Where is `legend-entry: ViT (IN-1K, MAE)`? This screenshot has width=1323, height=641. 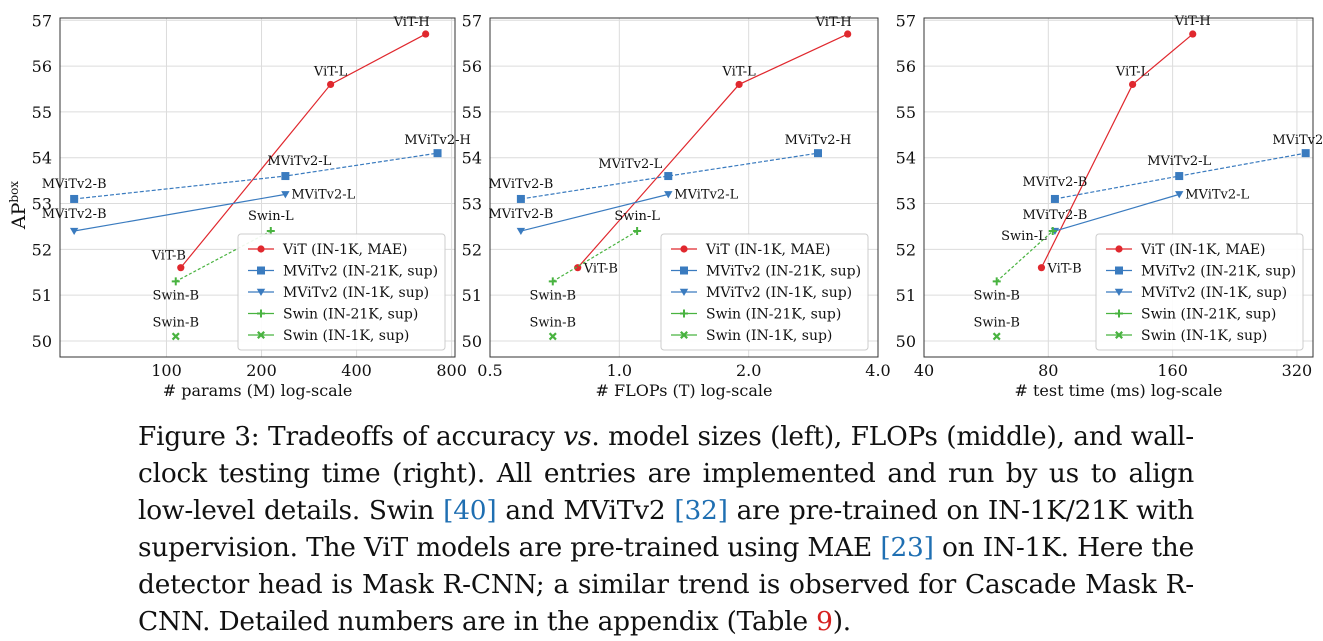 legend-entry: ViT (IN-1K, MAE) is located at coordinates (1203, 250).